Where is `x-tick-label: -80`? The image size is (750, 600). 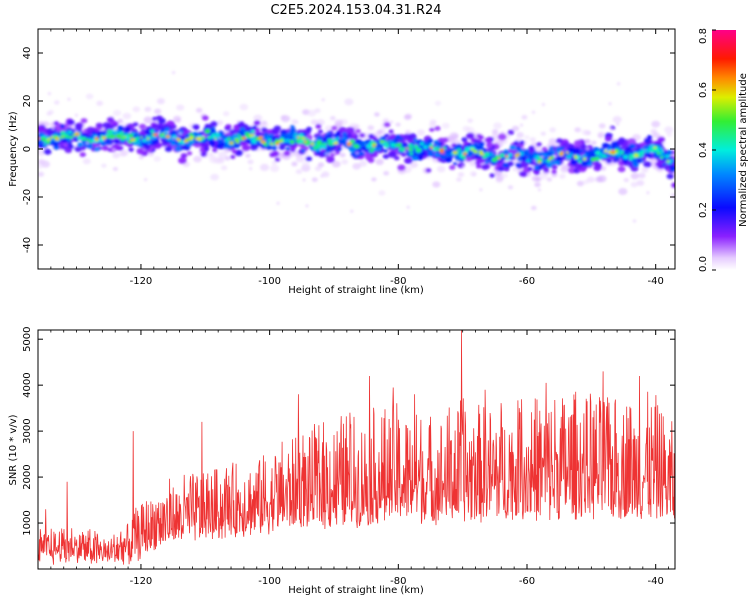 x-tick-label: -80 is located at coordinates (398, 281).